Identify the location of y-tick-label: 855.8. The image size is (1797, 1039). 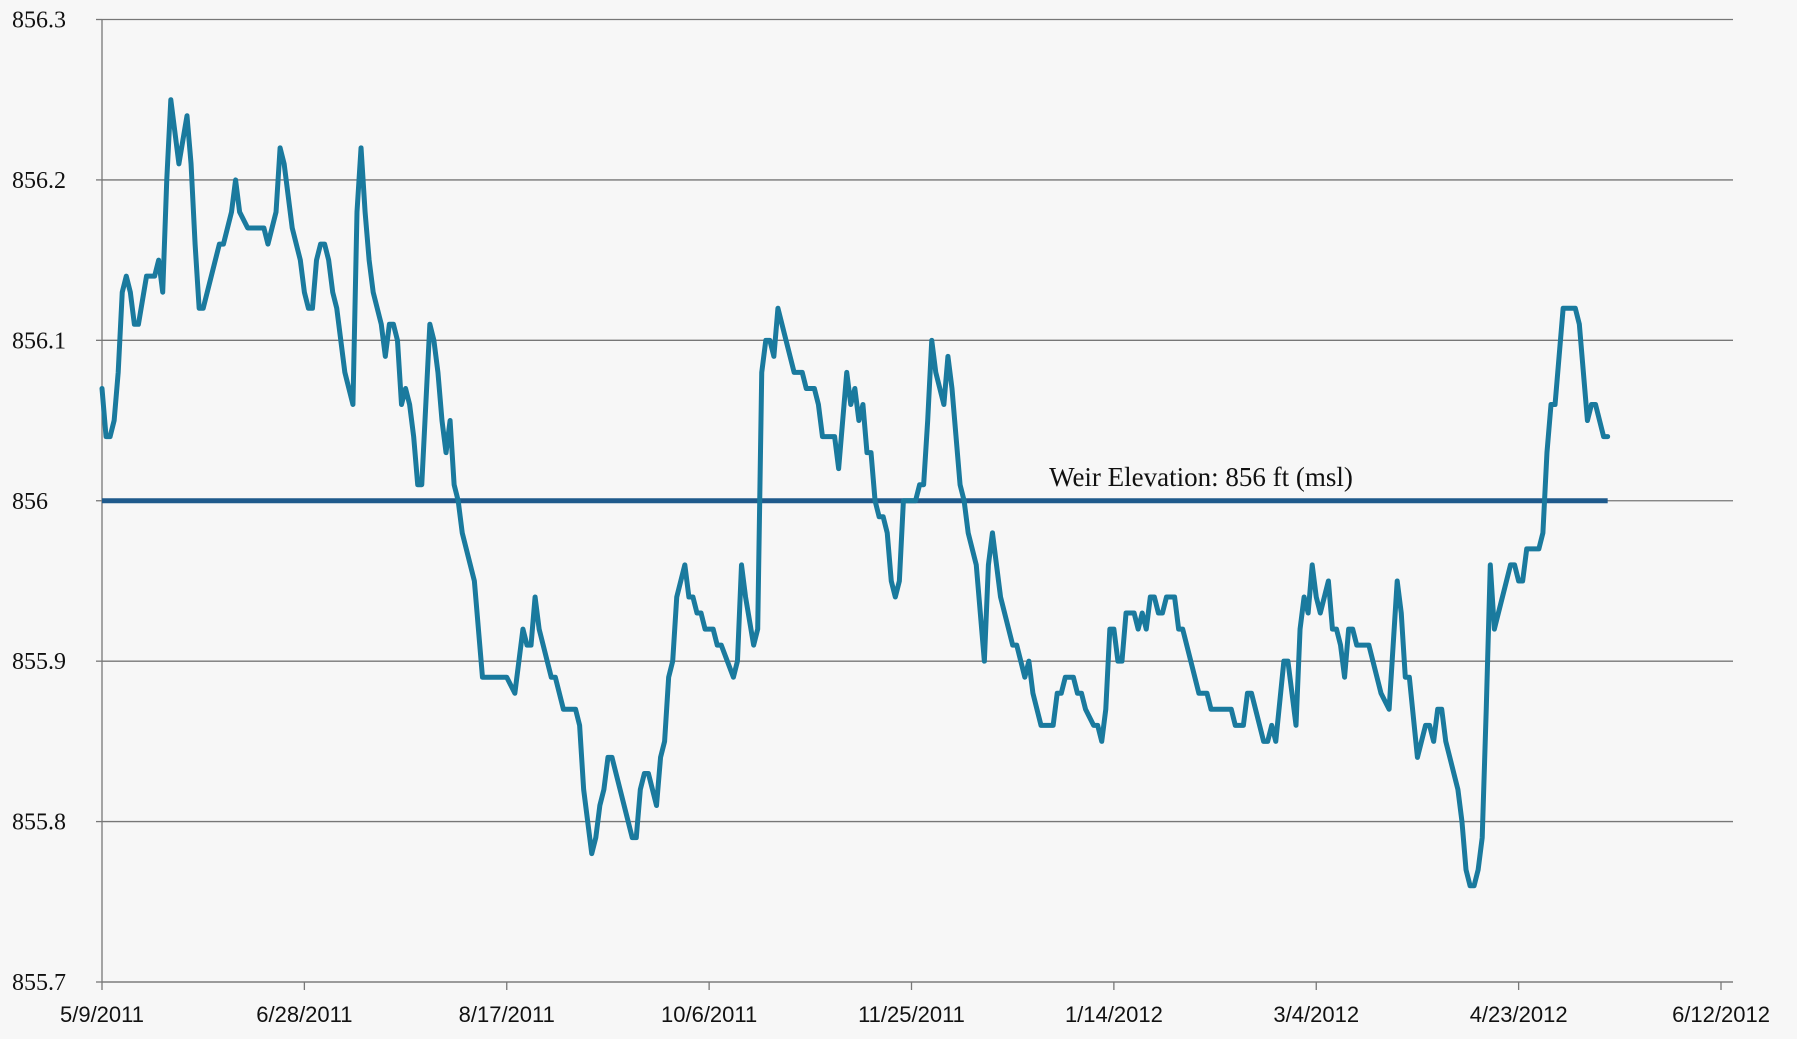
(39, 823).